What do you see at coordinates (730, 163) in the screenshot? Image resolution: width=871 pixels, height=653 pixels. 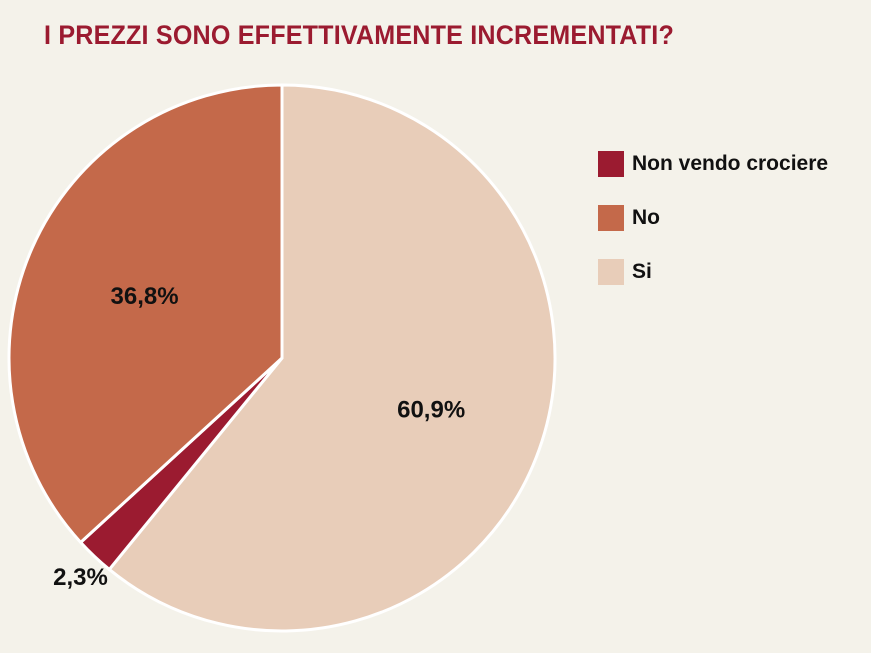 I see `legend-label: Non vendo crociere` at bounding box center [730, 163].